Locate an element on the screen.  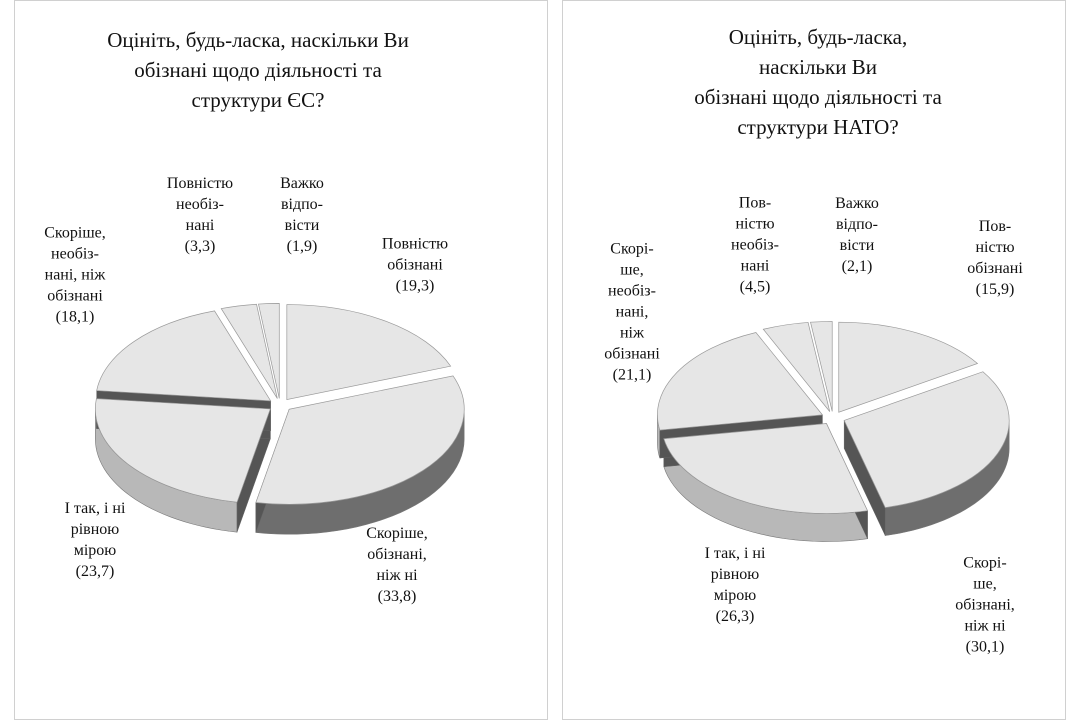
value-label: (21,1) is located at coordinates (632, 375).